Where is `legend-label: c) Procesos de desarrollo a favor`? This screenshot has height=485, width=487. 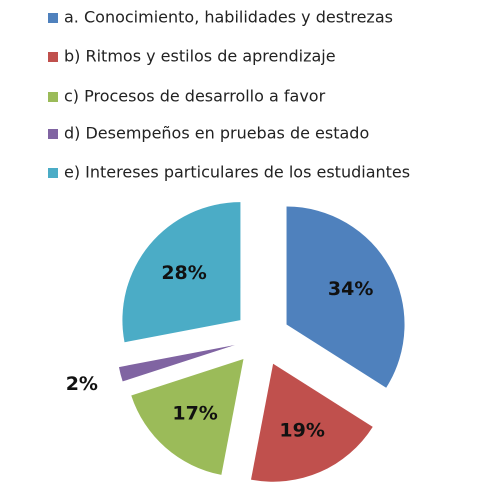
legend-label: c) Procesos de desarrollo a favor is located at coordinates (195, 96).